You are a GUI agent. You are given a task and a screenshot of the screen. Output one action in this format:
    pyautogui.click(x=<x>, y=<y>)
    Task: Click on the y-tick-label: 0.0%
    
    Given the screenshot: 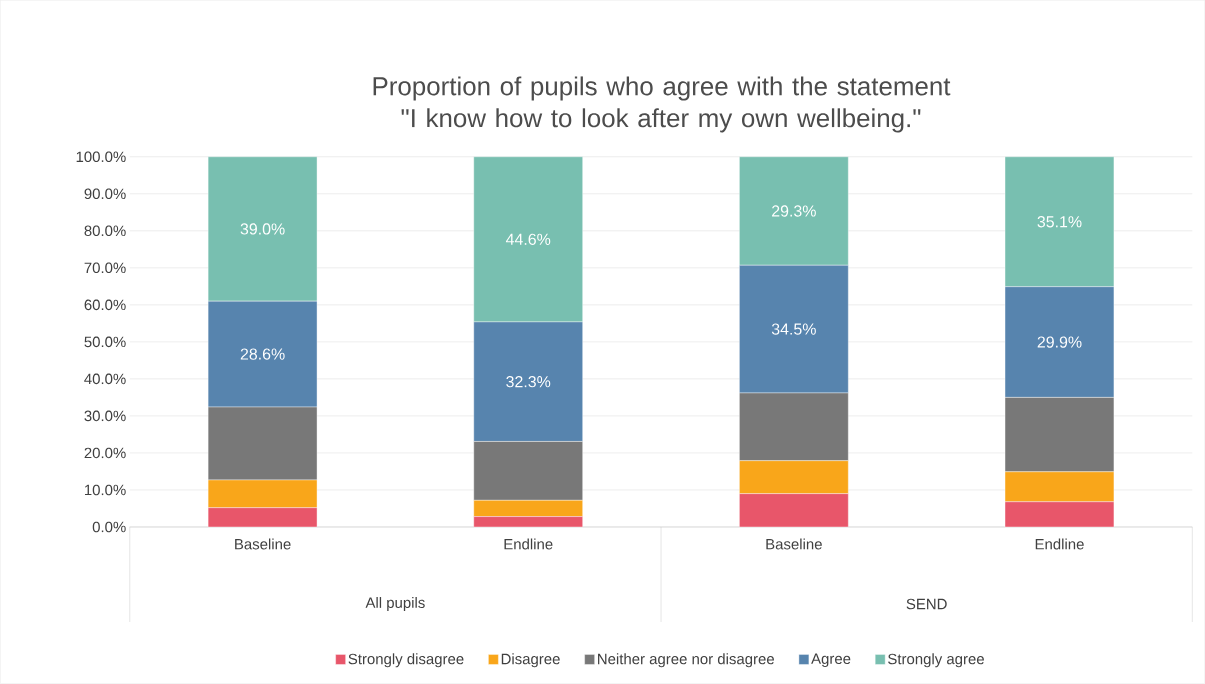 What is the action you would take?
    pyautogui.click(x=109, y=527)
    